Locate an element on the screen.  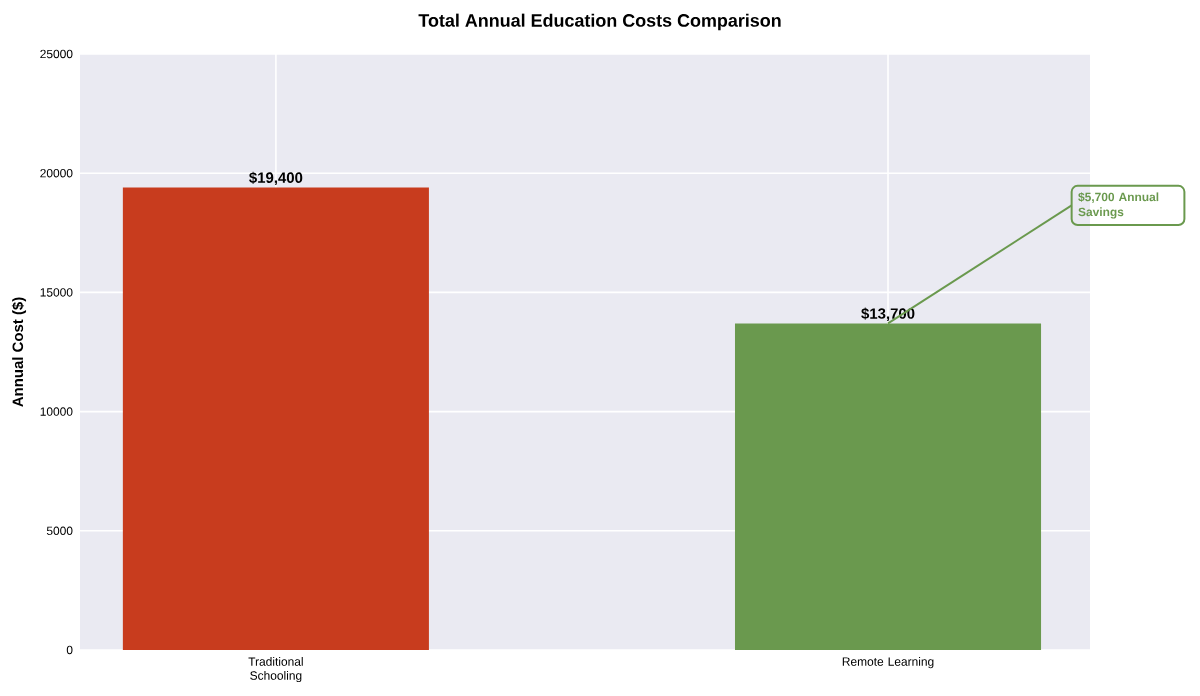
chart-title: Total Annual Education Costs Comparison is located at coordinates (599, 22).